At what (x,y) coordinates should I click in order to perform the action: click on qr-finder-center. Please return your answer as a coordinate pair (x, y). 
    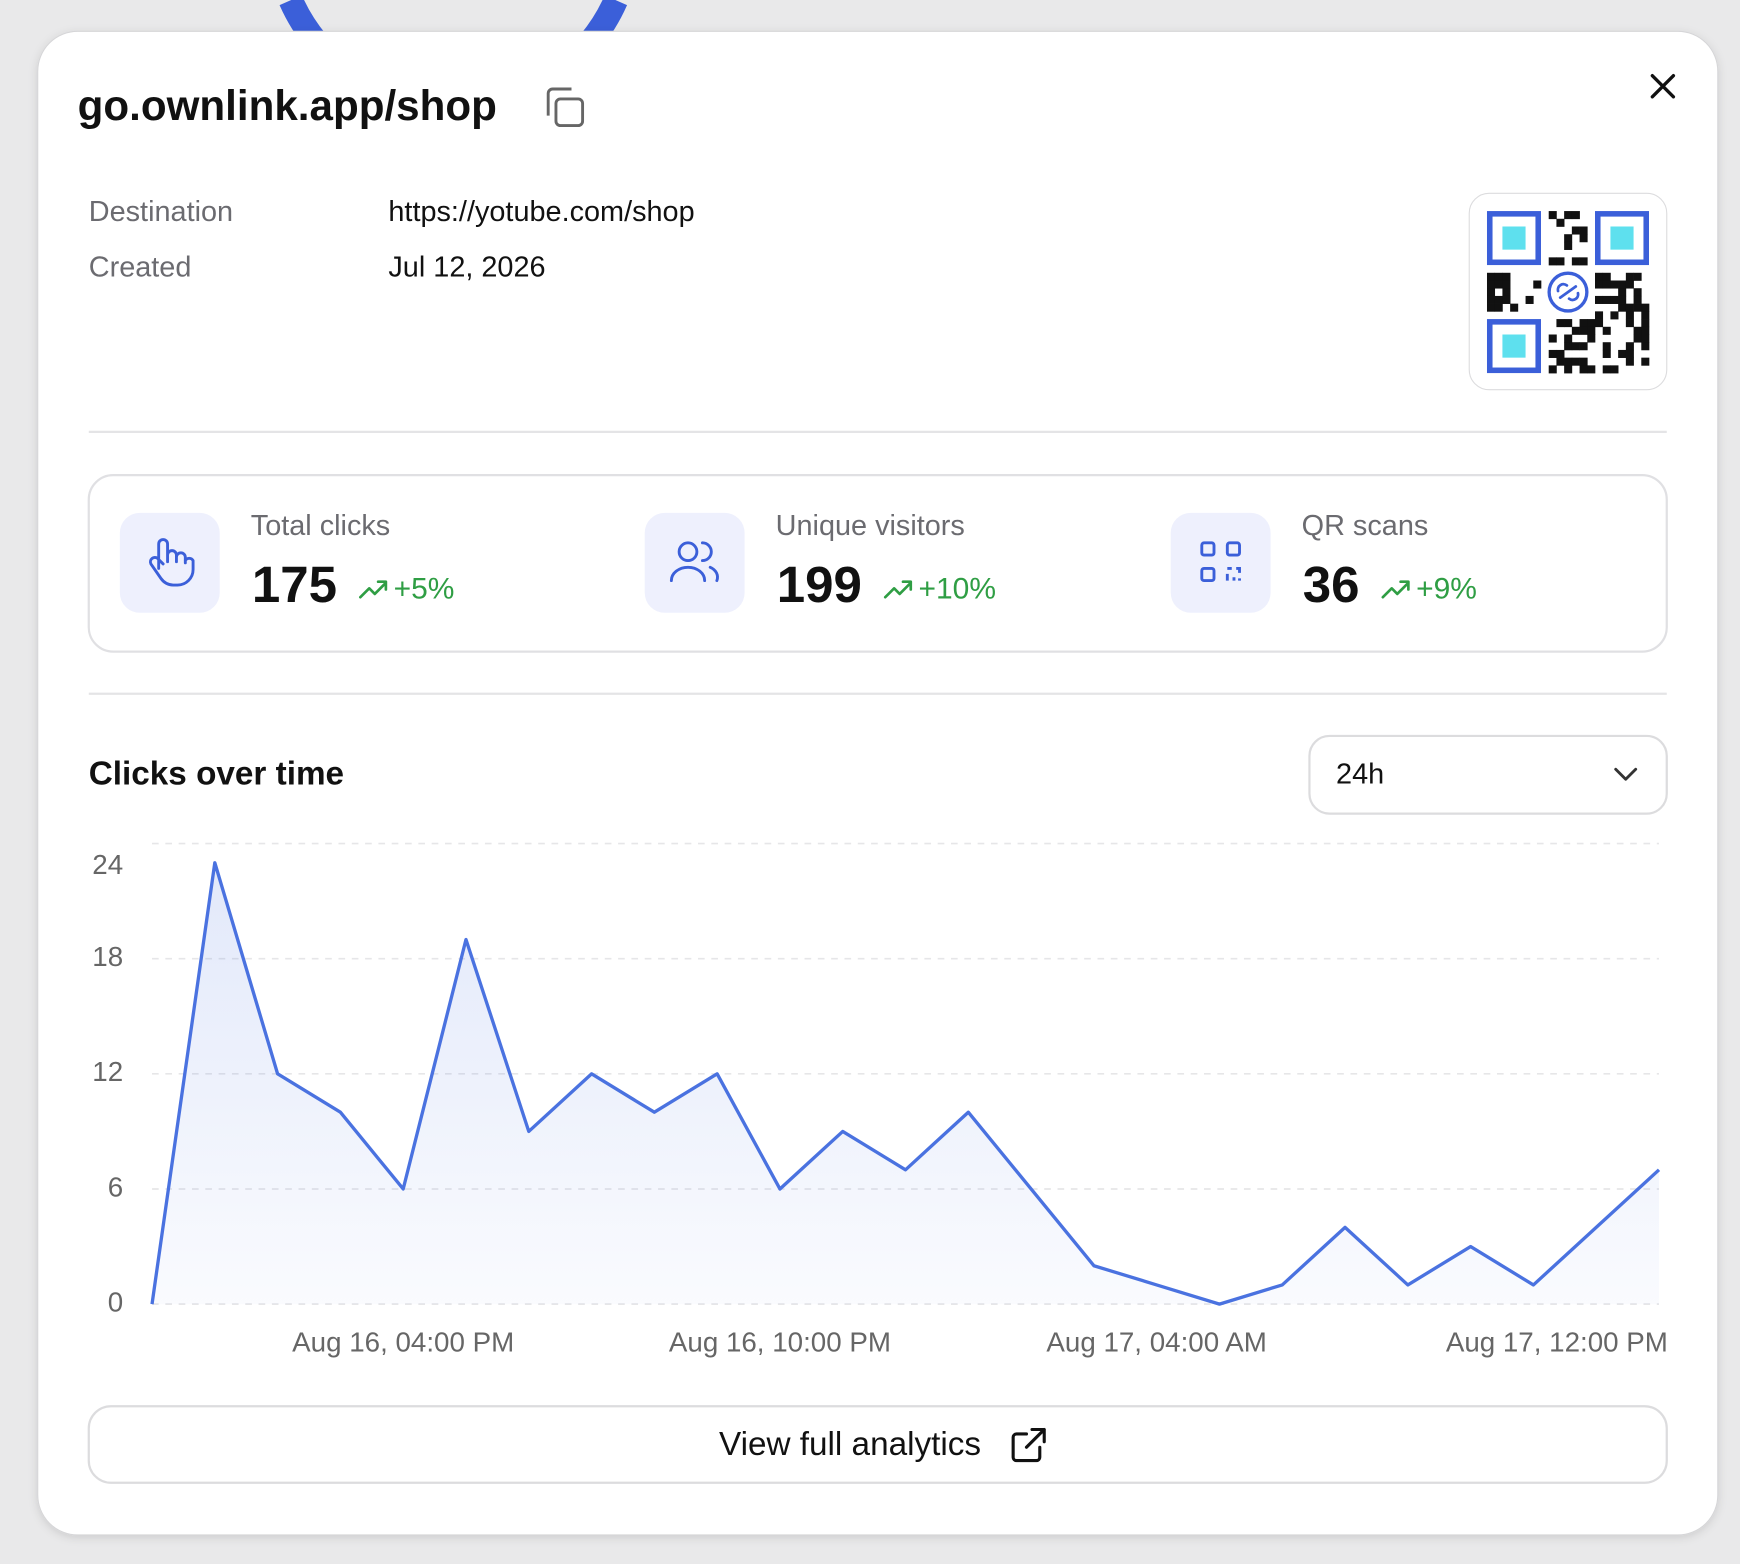
    Looking at the image, I should click on (1514, 346).